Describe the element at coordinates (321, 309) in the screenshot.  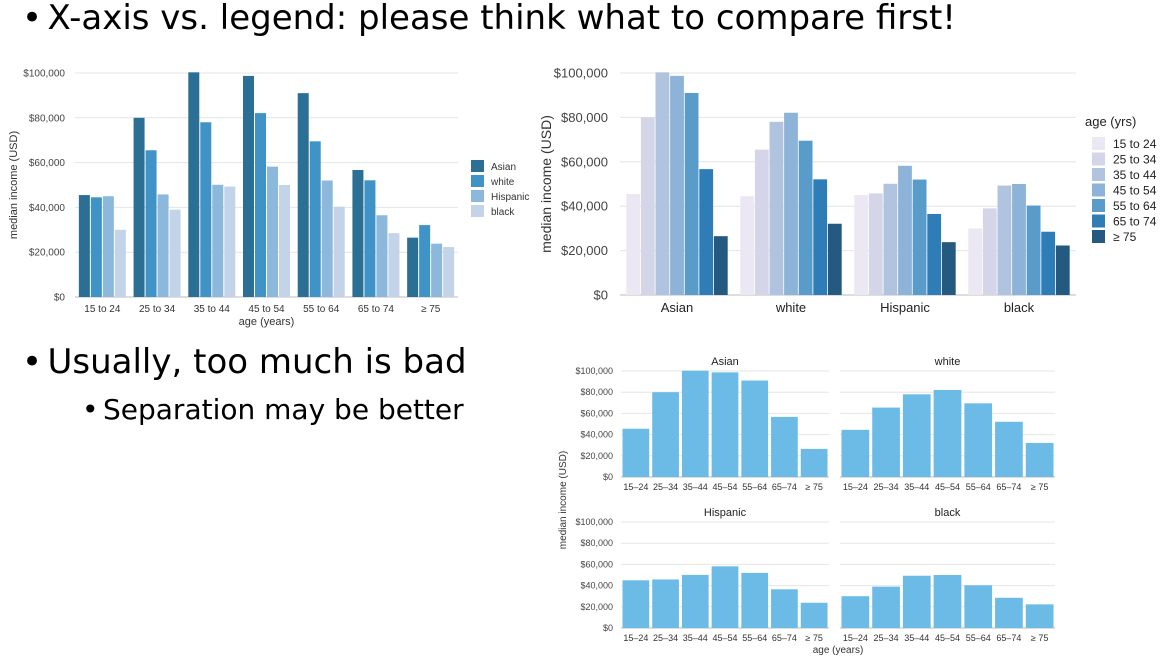
I see `x-tick-label: 55 to 64` at that location.